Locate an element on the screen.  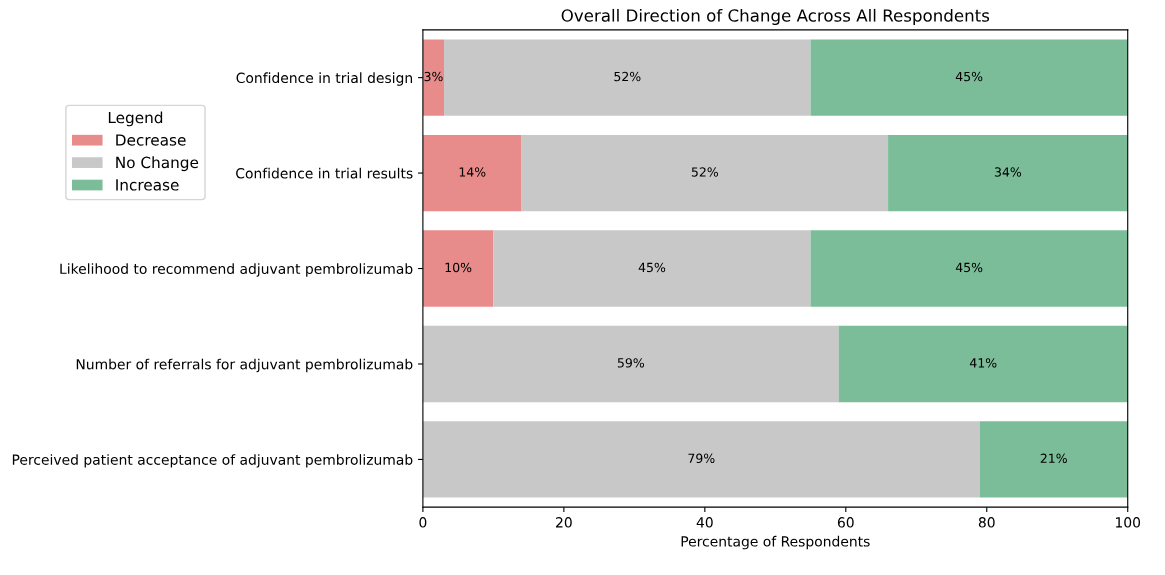
legend-title: Legend is located at coordinates (135, 119).